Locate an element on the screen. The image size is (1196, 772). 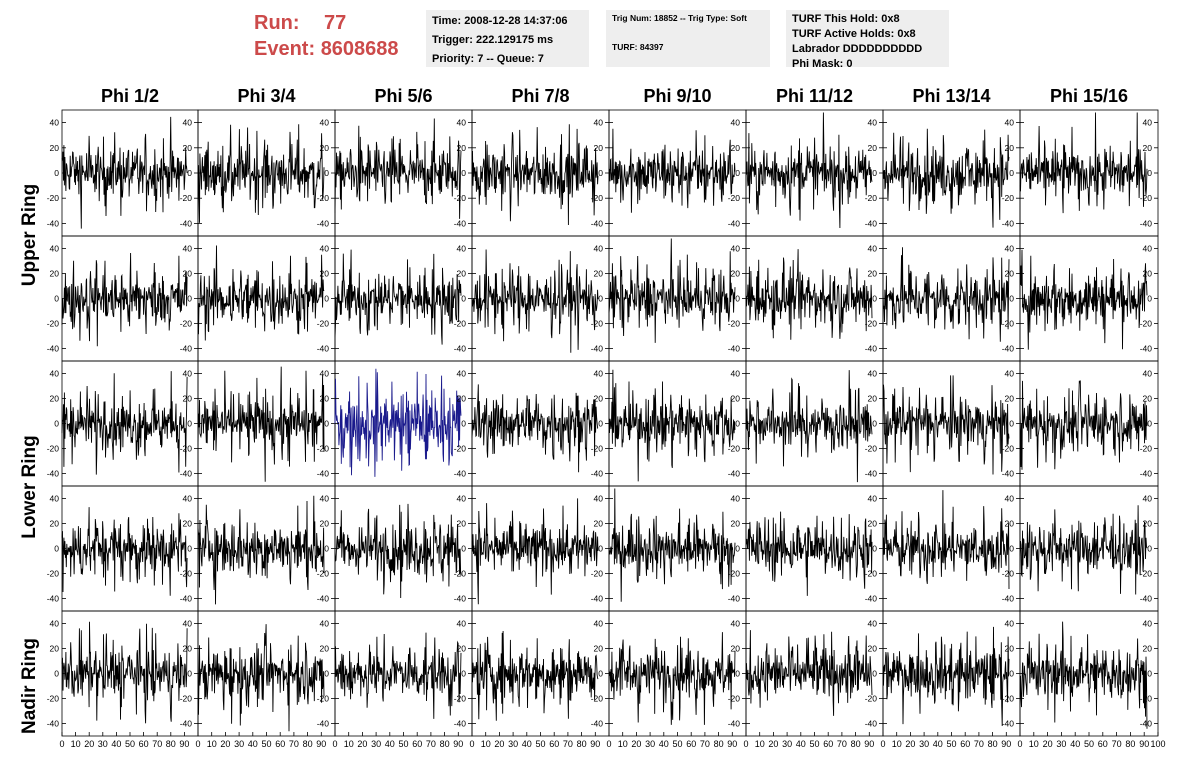
left-y-tick-label: -20 is located at coordinates (53, 198).